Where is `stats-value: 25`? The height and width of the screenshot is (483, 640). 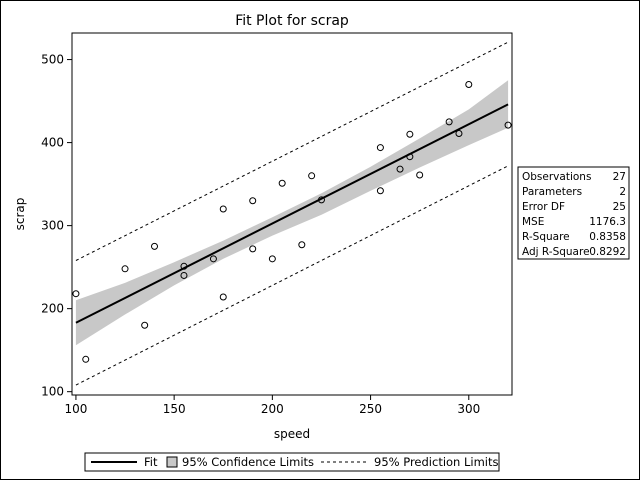
stats-value: 25 is located at coordinates (619, 207).